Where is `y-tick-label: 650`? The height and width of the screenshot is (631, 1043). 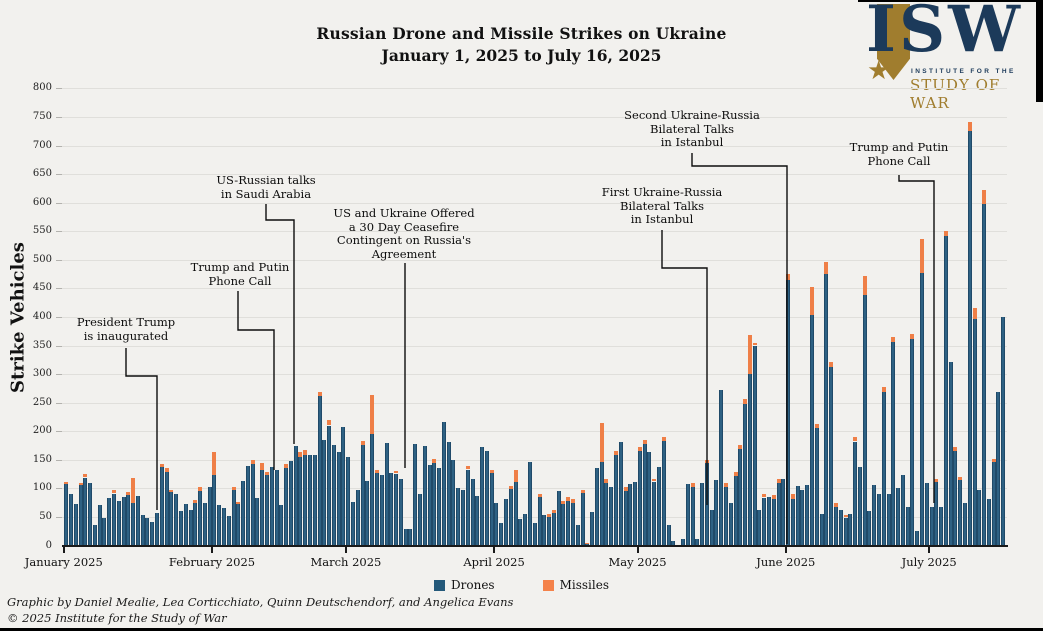 y-tick-label: 650 is located at coordinates (42, 174).